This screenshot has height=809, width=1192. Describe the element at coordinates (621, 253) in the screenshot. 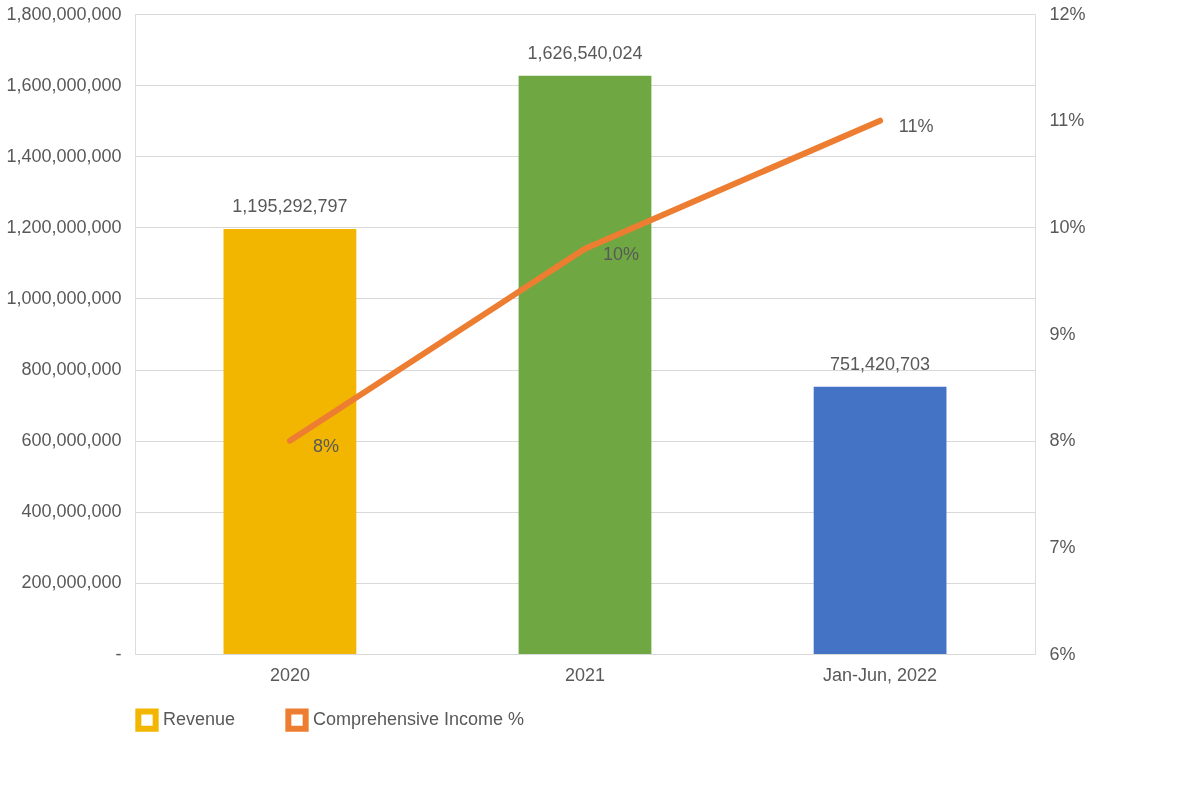

I see `data-label: 10%` at that location.